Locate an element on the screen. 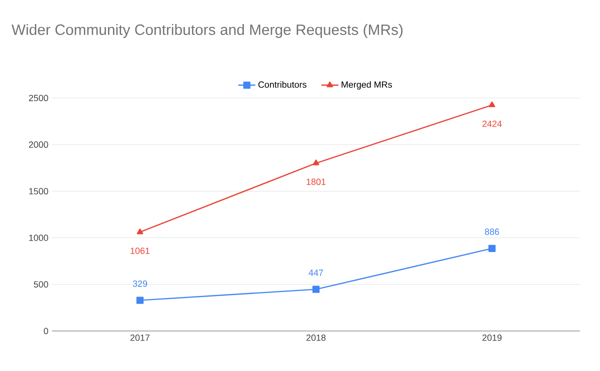 The image size is (600, 371). x-tick-label: 2019 is located at coordinates (492, 337).